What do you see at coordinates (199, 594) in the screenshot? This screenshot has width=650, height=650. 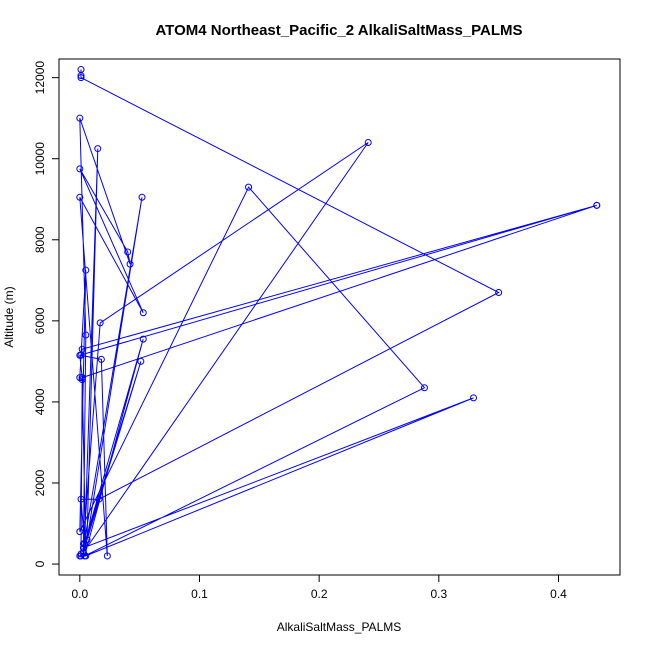 I see `x-tick-label: 0.1` at bounding box center [199, 594].